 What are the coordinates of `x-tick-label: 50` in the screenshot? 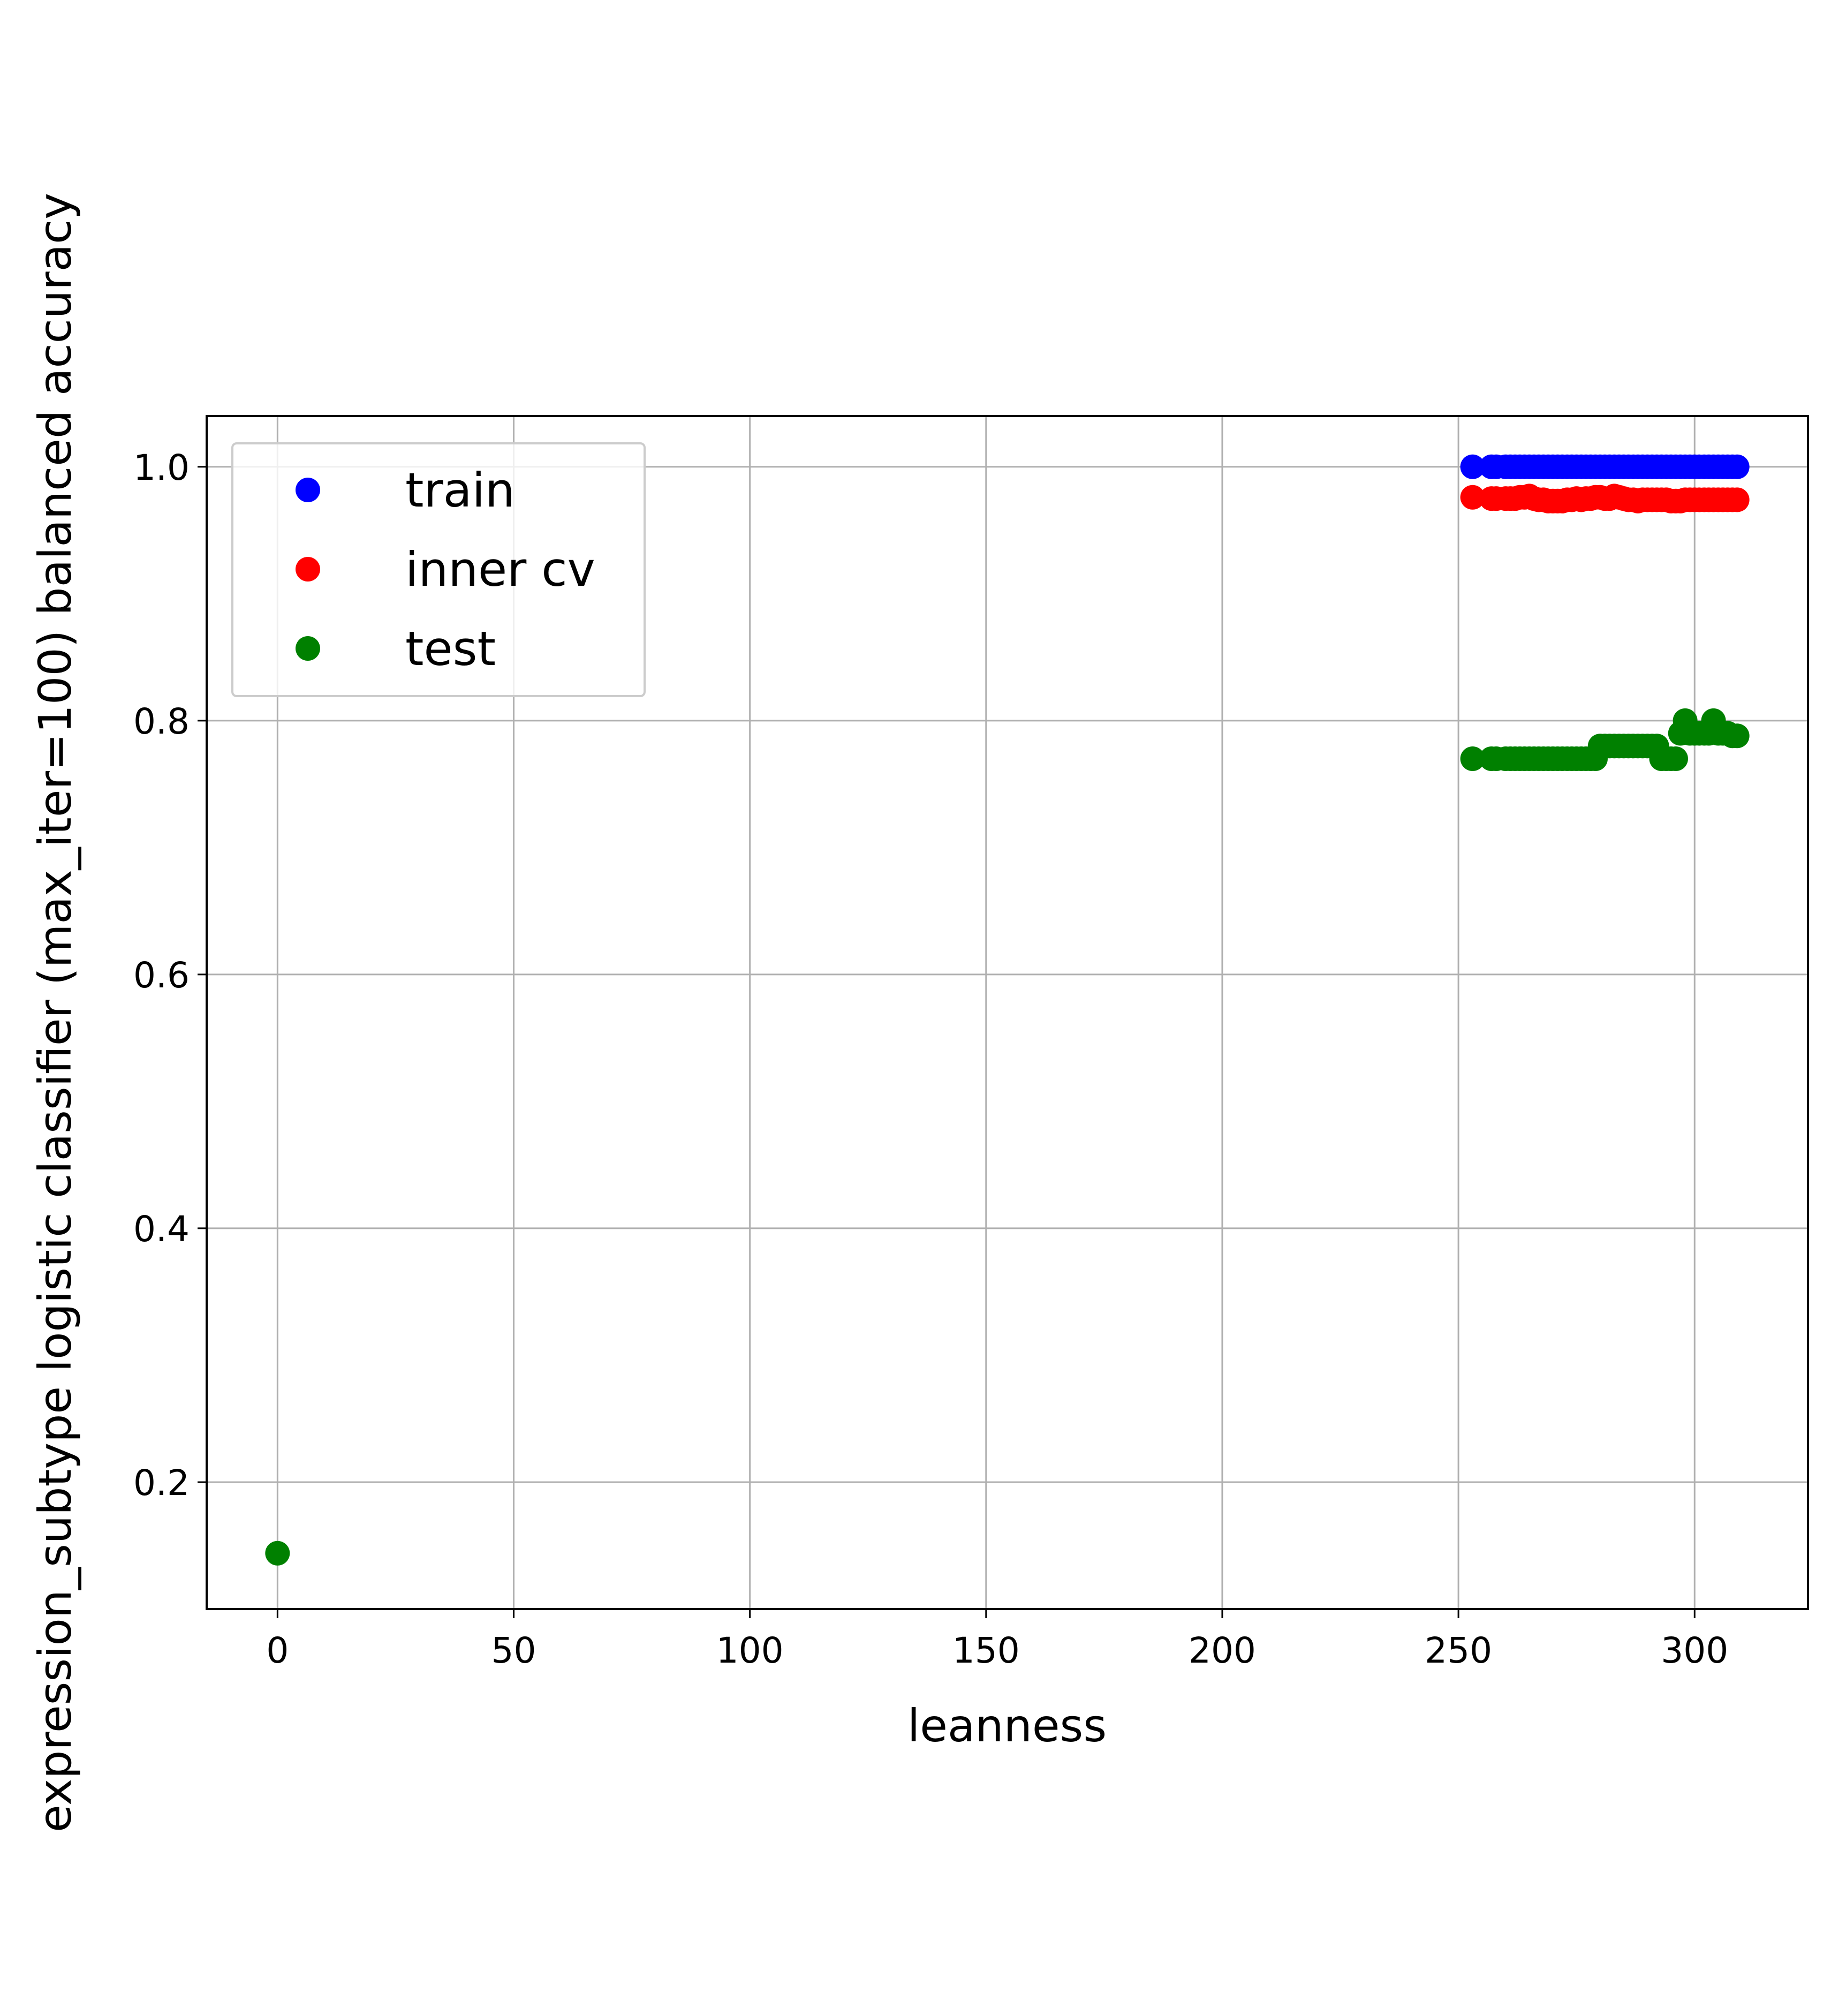 It's located at (513, 1650).